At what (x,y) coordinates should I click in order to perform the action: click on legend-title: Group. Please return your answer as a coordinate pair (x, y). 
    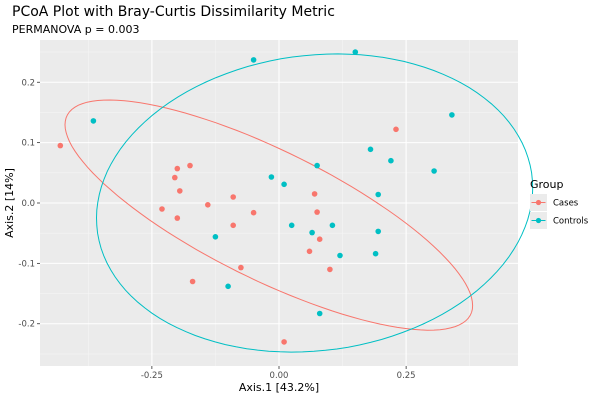
    Looking at the image, I should click on (547, 184).